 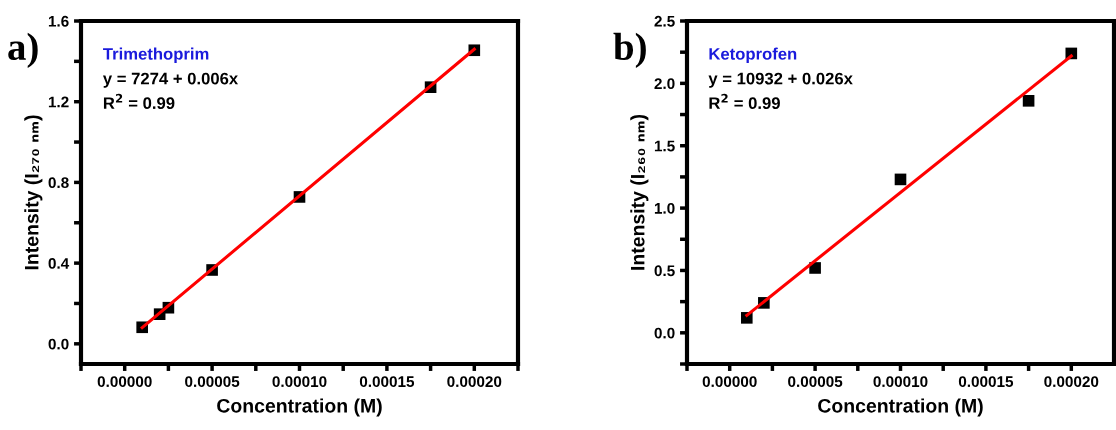 I want to click on y-tick-label: 1.6, so click(x=58, y=21).